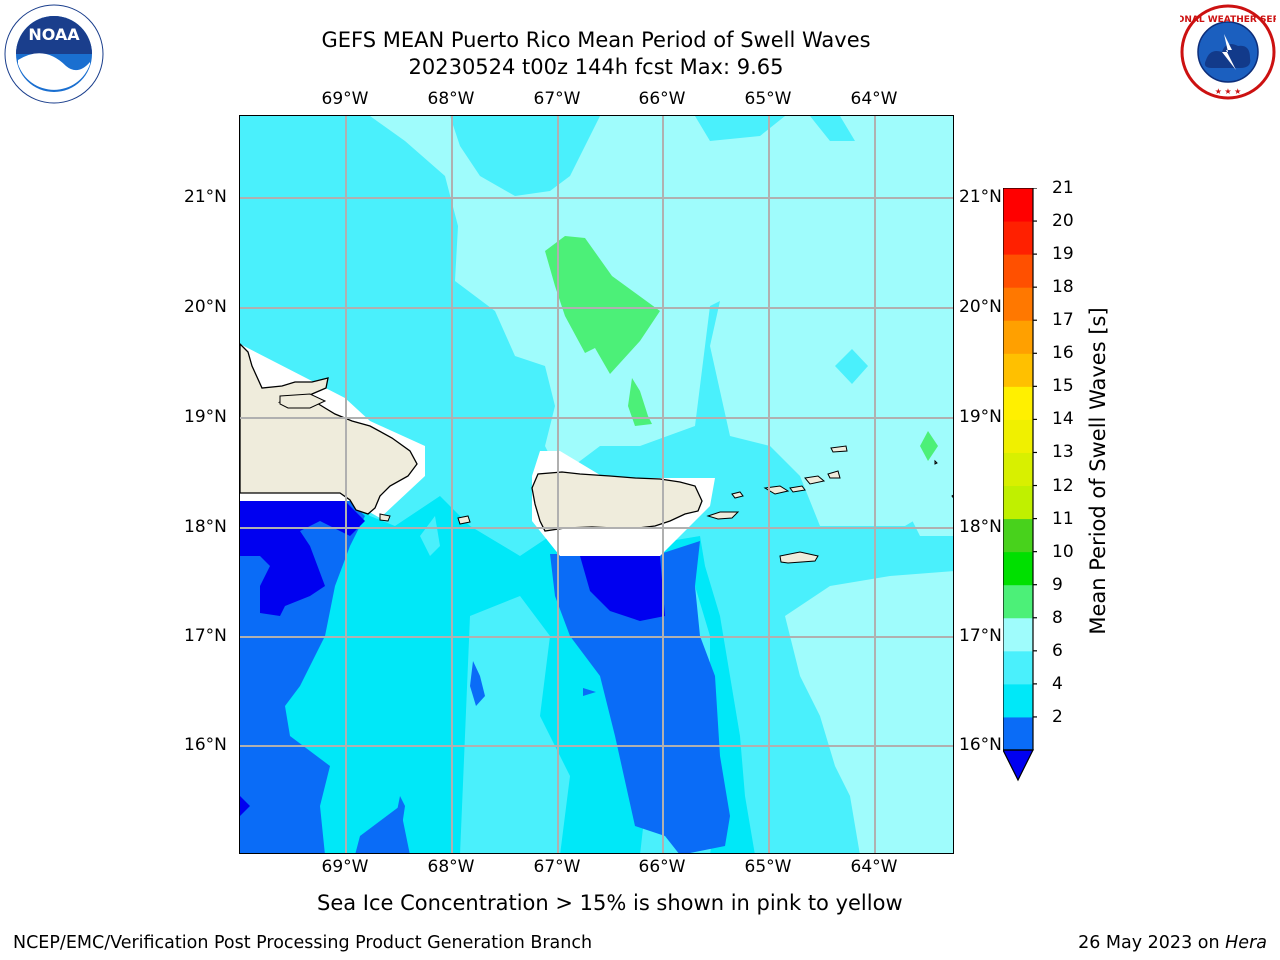 This screenshot has height=960, width=1280. Describe the element at coordinates (1057, 584) in the screenshot. I see `colorbar-tick-label: 9` at that location.